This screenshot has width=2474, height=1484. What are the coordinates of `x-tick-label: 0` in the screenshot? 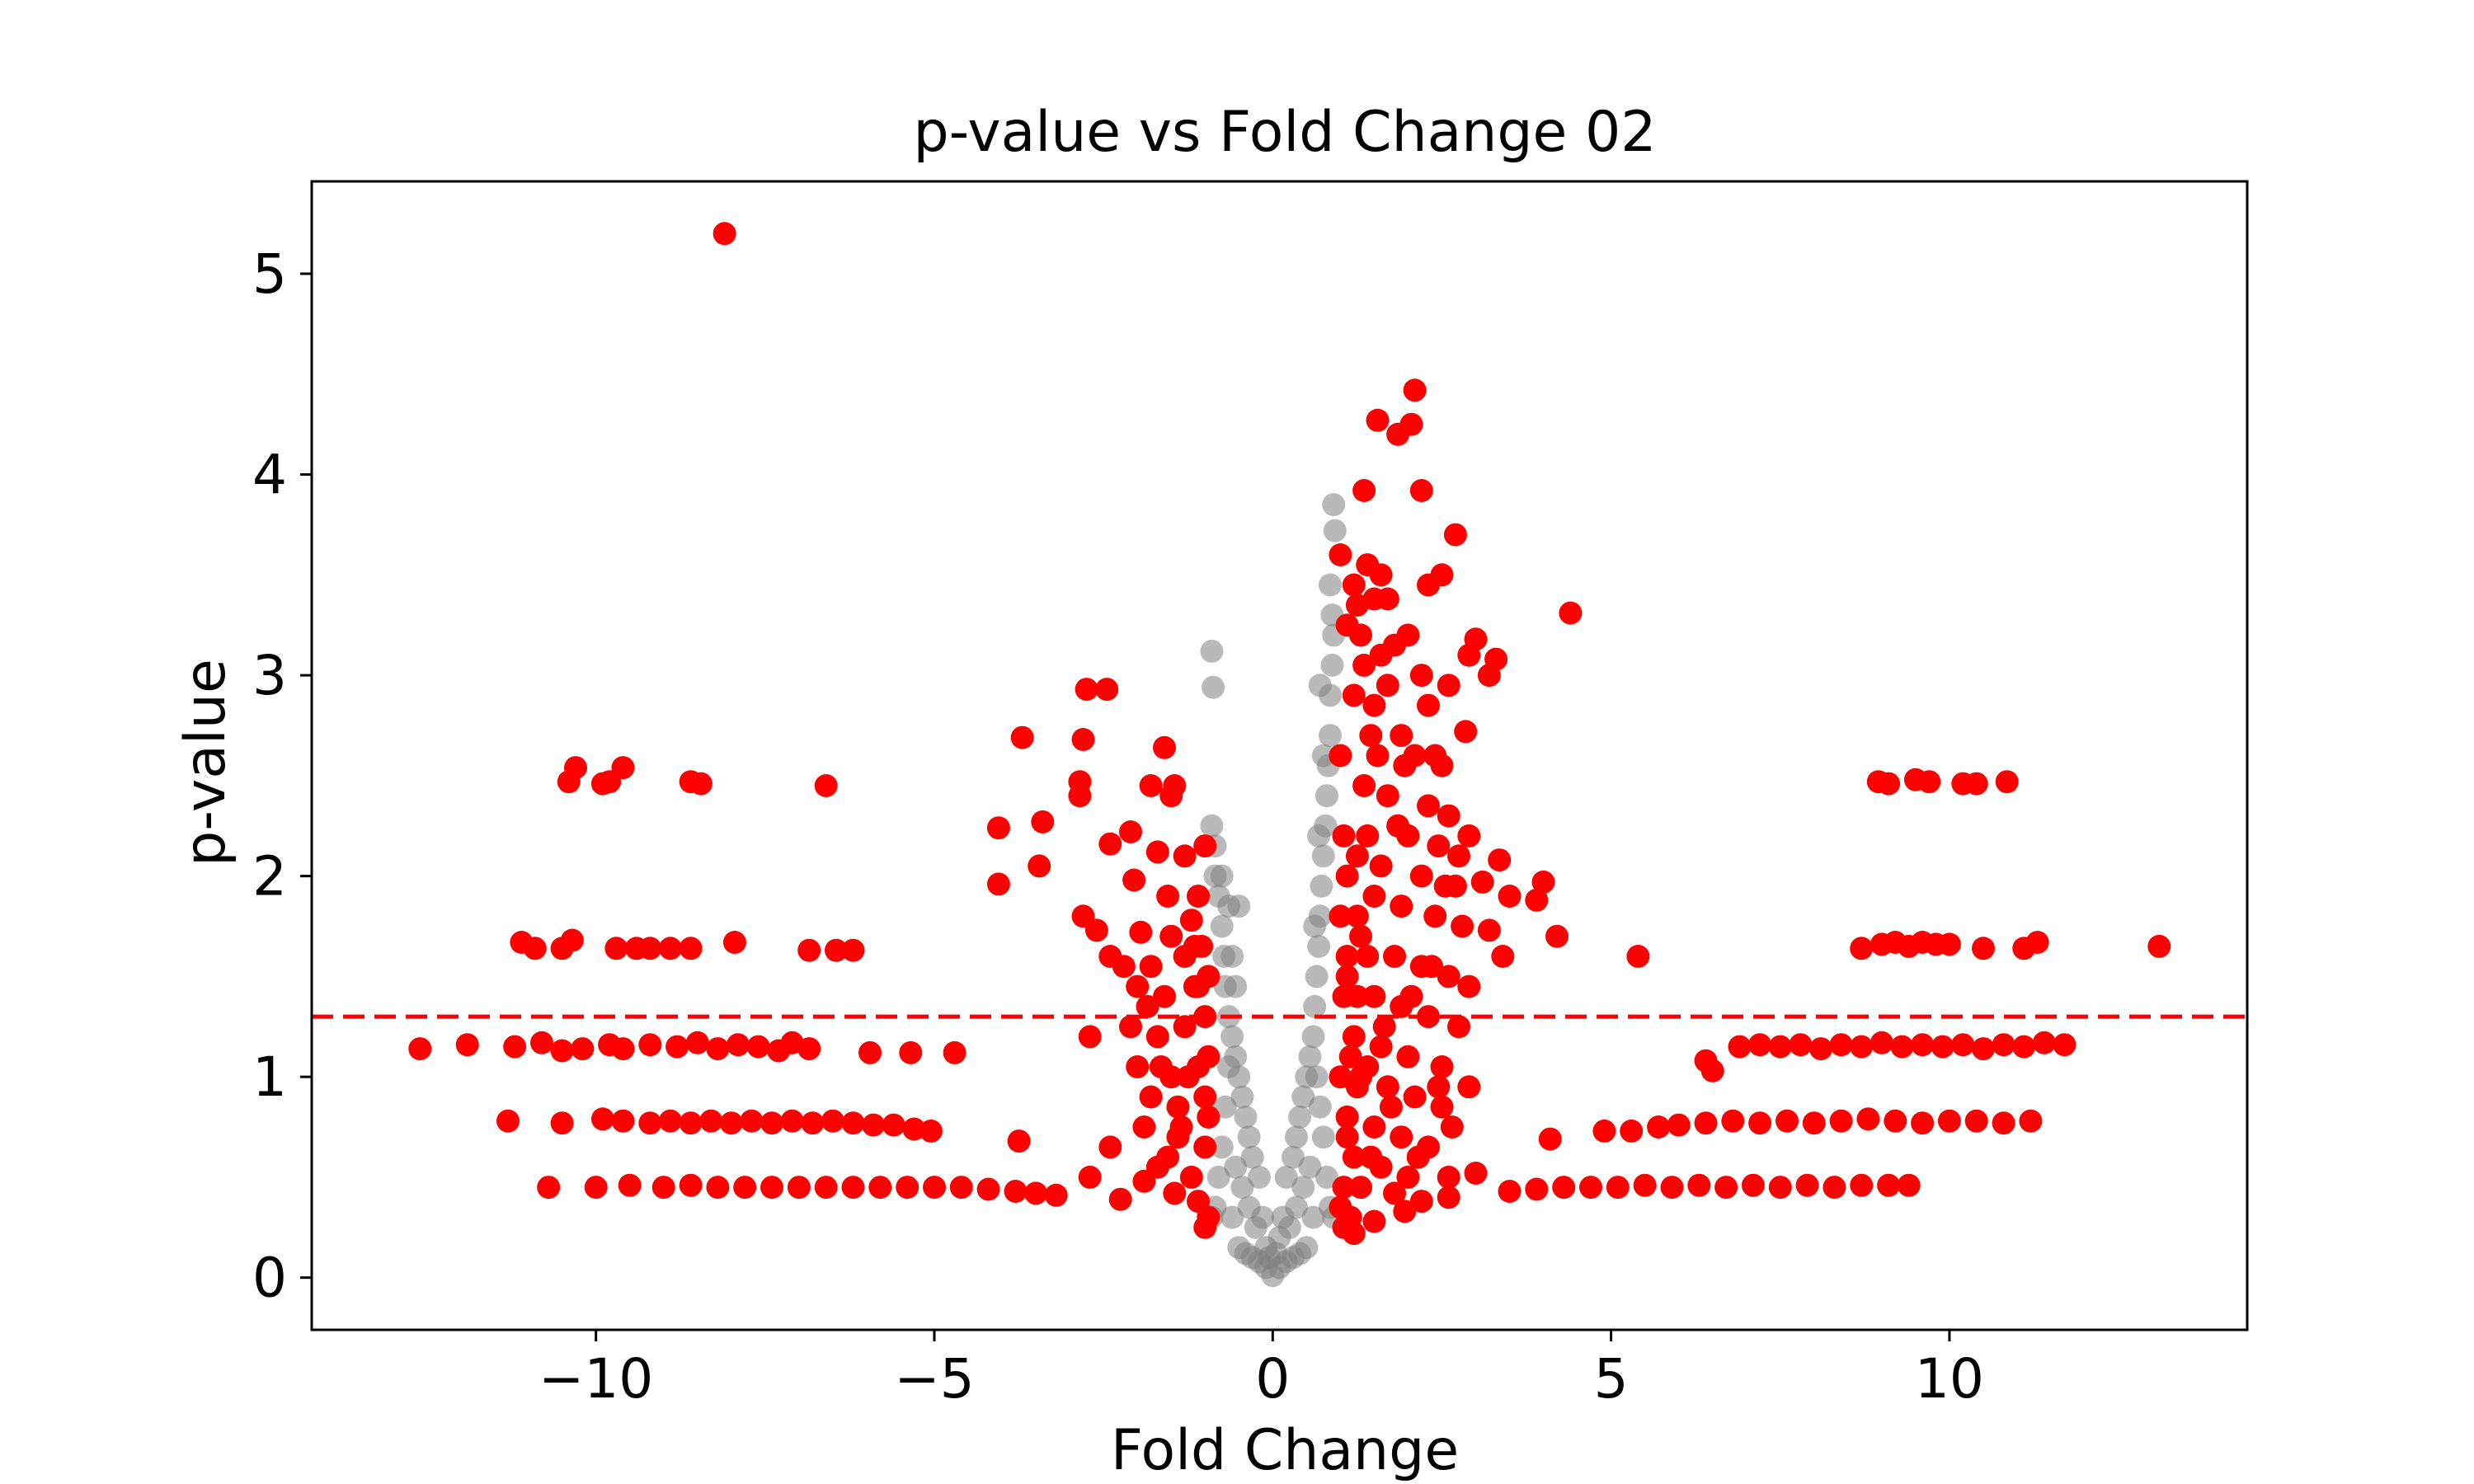 It's located at (1272, 1379).